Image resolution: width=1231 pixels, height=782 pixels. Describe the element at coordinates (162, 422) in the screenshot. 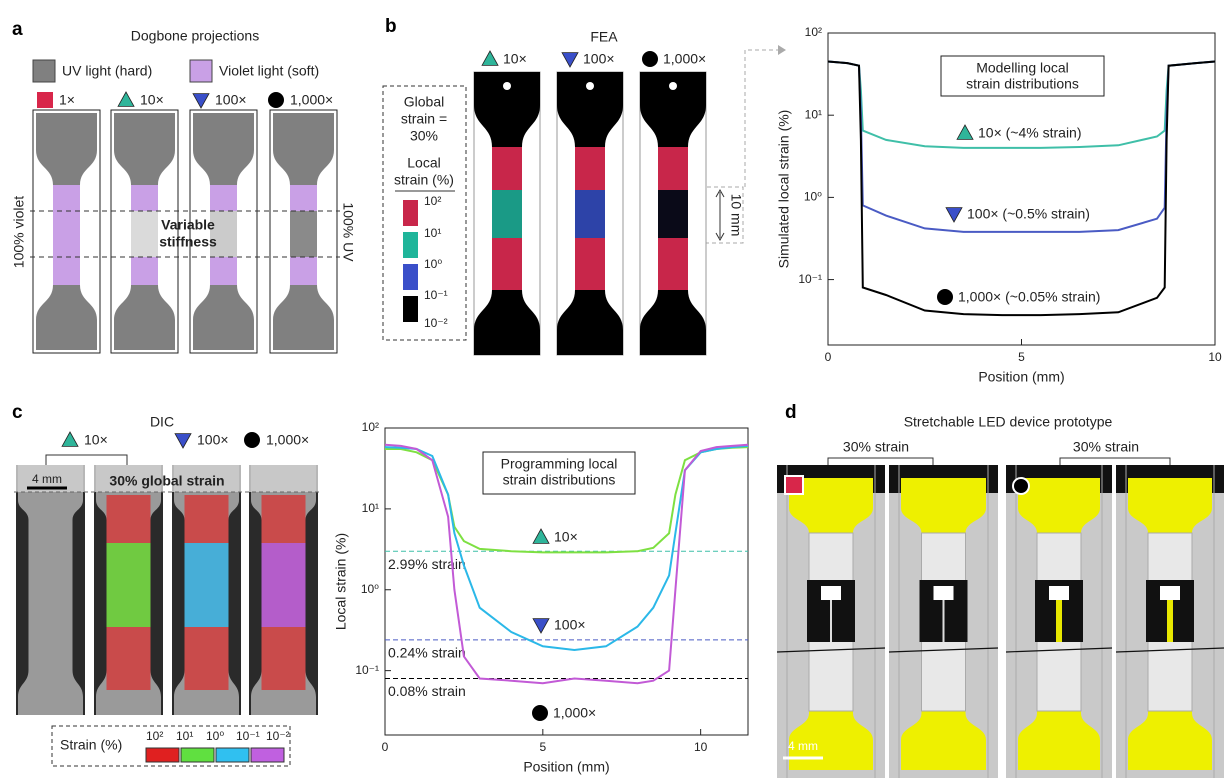

I see `panel-title: DIC` at that location.